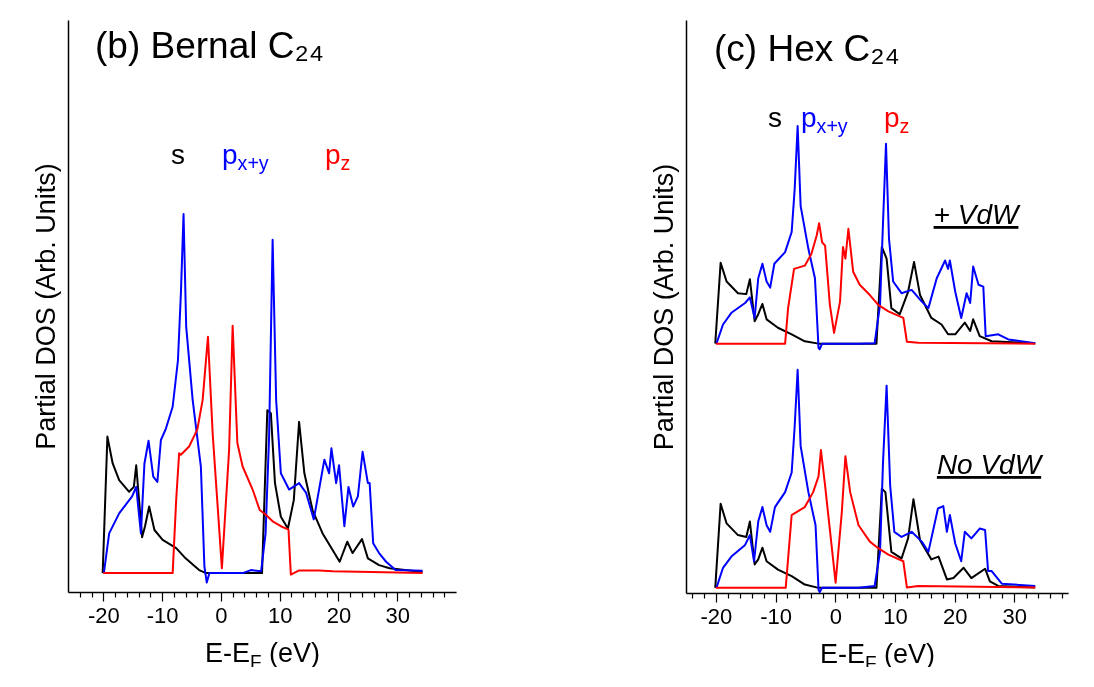 Image resolution: width=1094 pixels, height=687 pixels. I want to click on x-axis-title: E-E$_{F}$ (eV), so click(263, 654).